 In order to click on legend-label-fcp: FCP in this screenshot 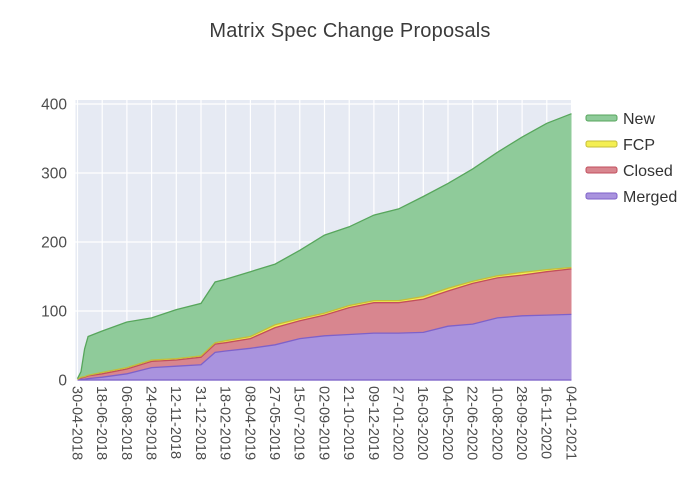, I will do `click(639, 145)`.